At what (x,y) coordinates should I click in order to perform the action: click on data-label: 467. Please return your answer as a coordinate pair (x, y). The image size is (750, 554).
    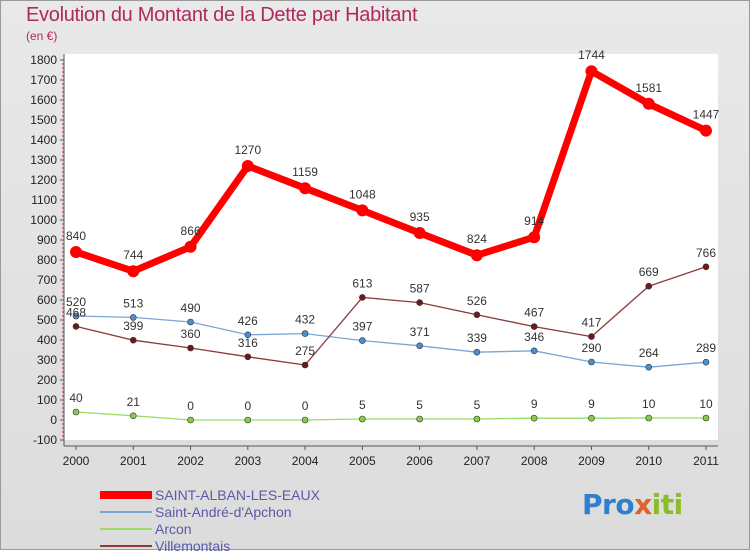
    Looking at the image, I should click on (534, 313).